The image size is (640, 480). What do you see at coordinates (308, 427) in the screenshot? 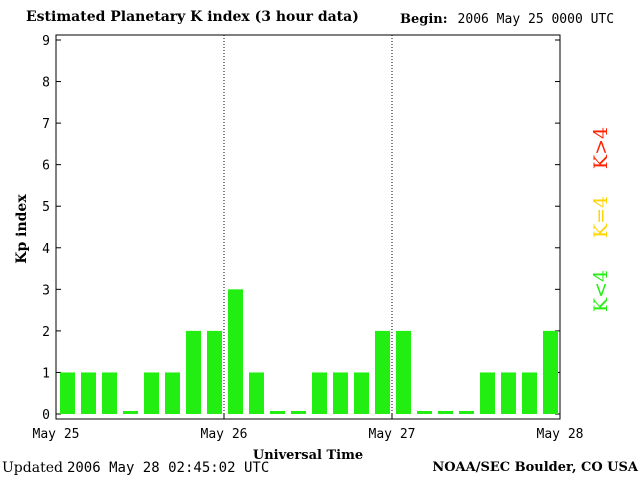
I see `x-axis: May 25 May 26 May 27 May 28` at bounding box center [308, 427].